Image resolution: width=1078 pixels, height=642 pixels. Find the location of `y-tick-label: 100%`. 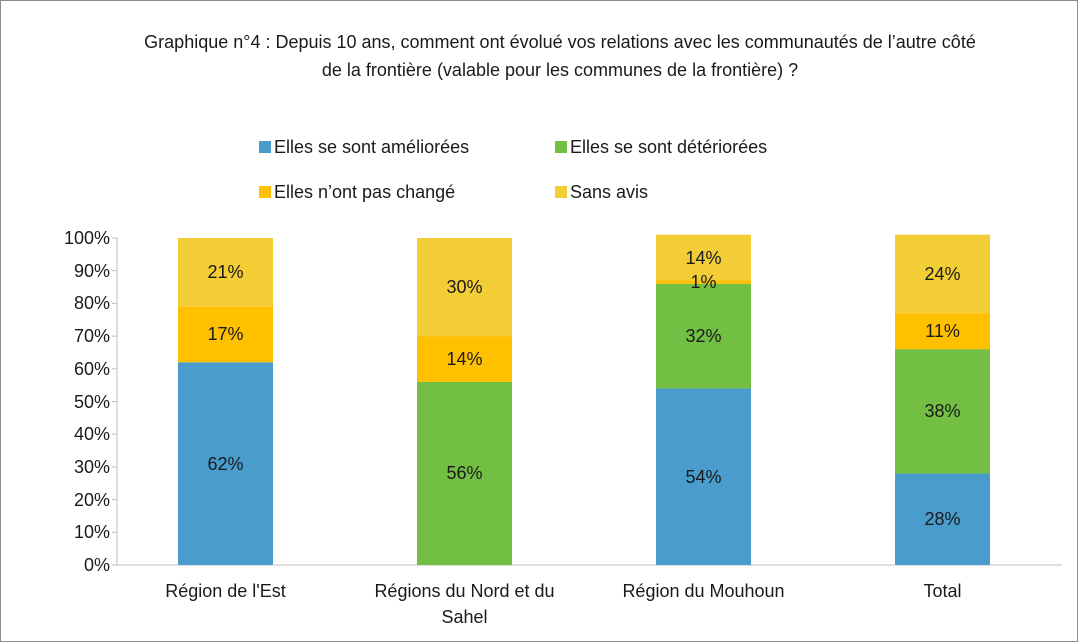

y-tick-label: 100% is located at coordinates (86, 238).